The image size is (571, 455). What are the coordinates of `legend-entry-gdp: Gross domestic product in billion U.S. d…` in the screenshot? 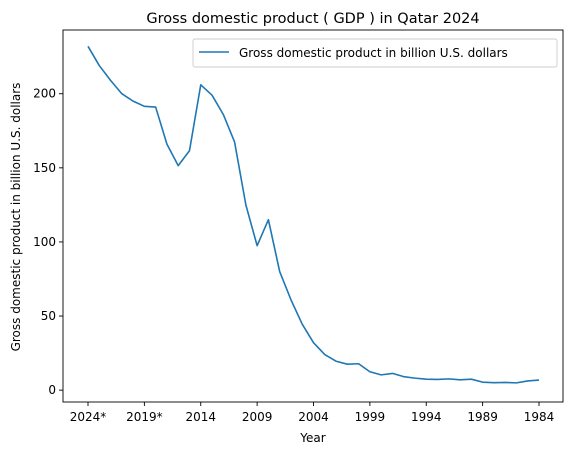 It's located at (373, 53).